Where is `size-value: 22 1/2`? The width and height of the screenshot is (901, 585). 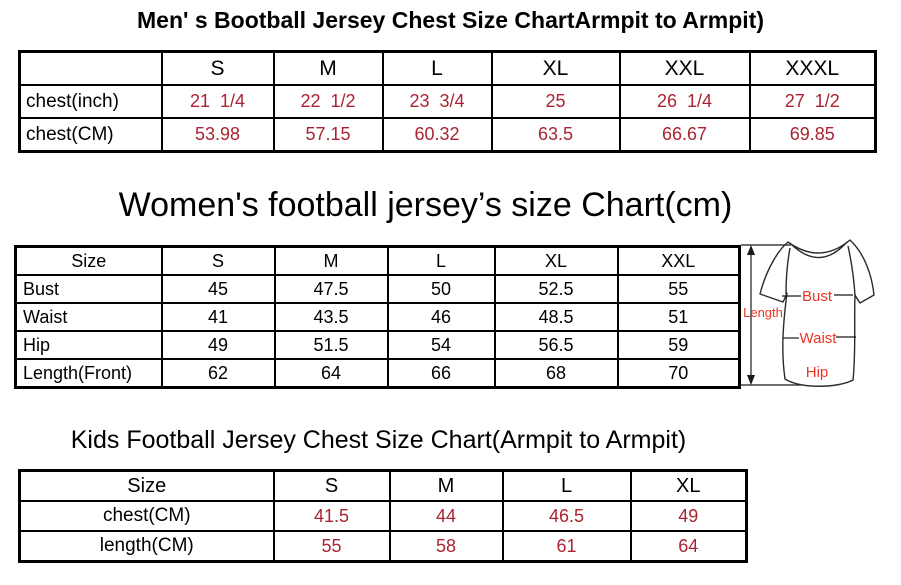
size-value: 22 1/2 is located at coordinates (328, 101).